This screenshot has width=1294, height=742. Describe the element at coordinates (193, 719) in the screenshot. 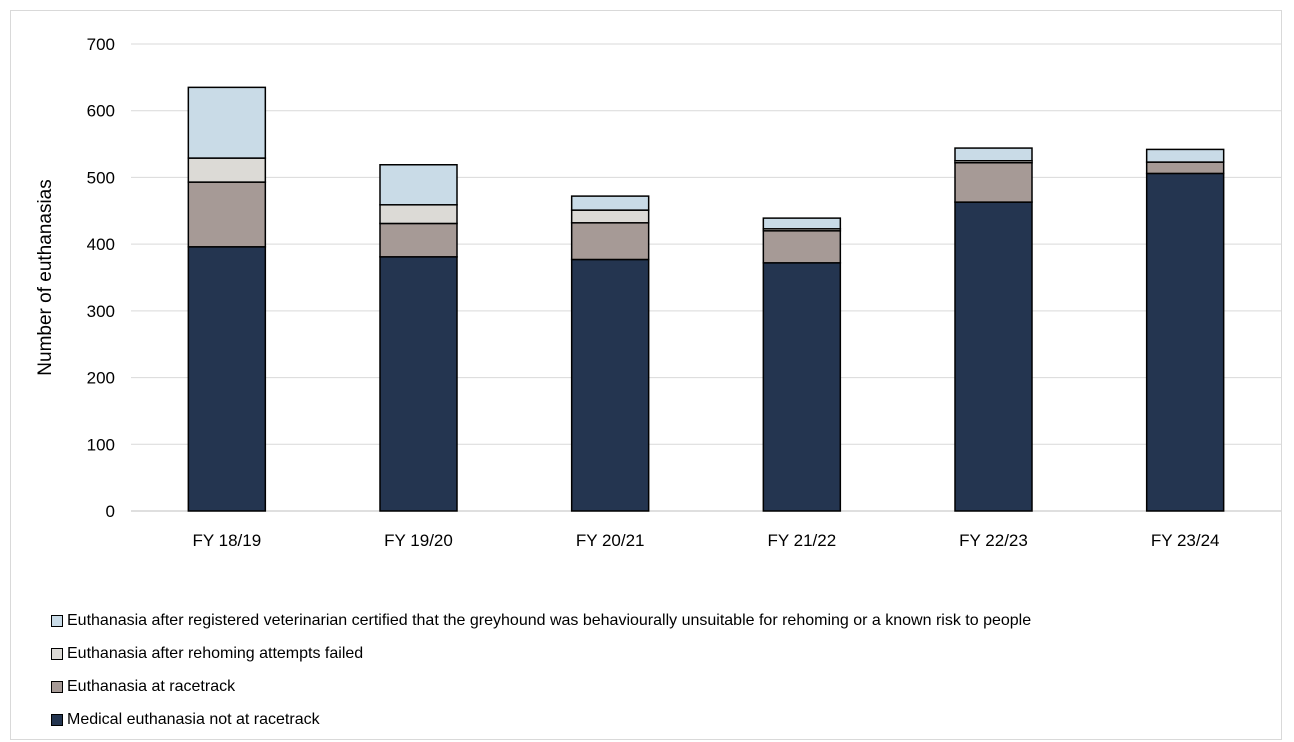

I see `legend-label: Medical euthanasia not at racetrack` at that location.